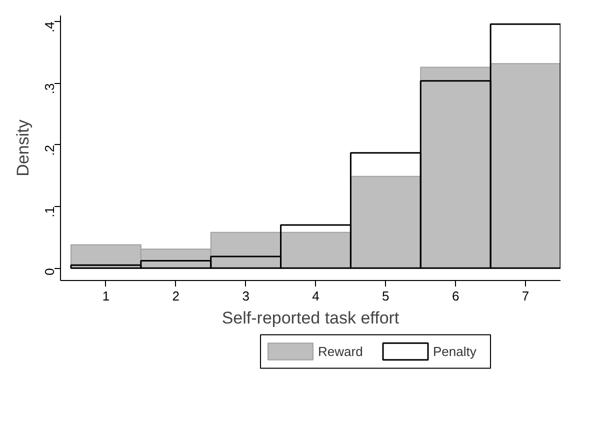 Image resolution: width=597 pixels, height=439 pixels. What do you see at coordinates (456, 296) in the screenshot?
I see `x-tick-label: 6` at bounding box center [456, 296].